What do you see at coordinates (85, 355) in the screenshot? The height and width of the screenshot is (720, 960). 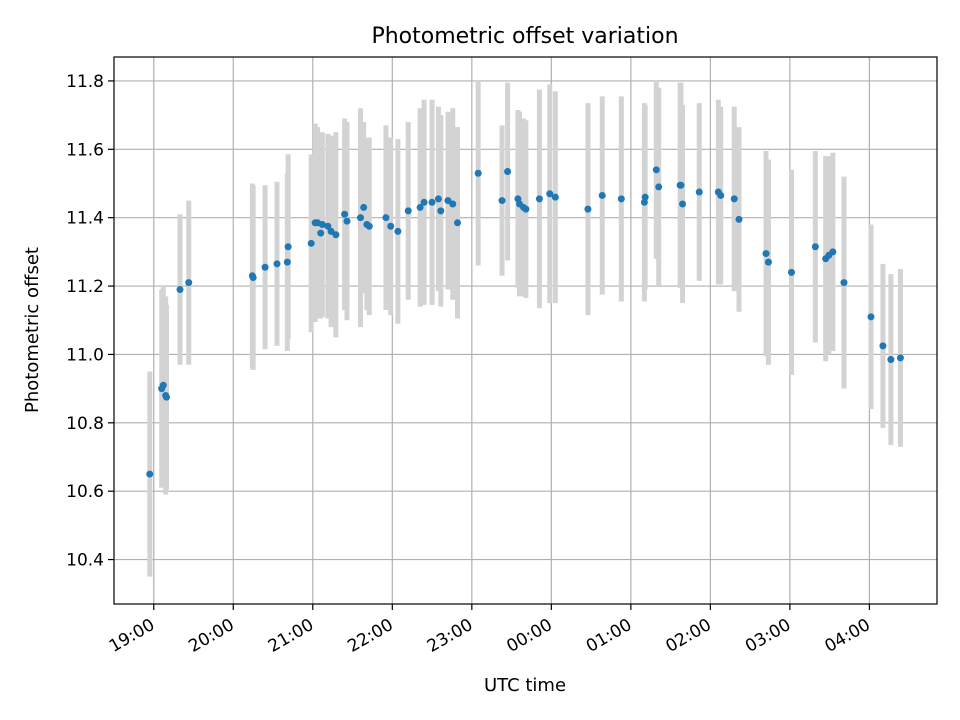 I see `y-tick-label: 11.0` at bounding box center [85, 355].